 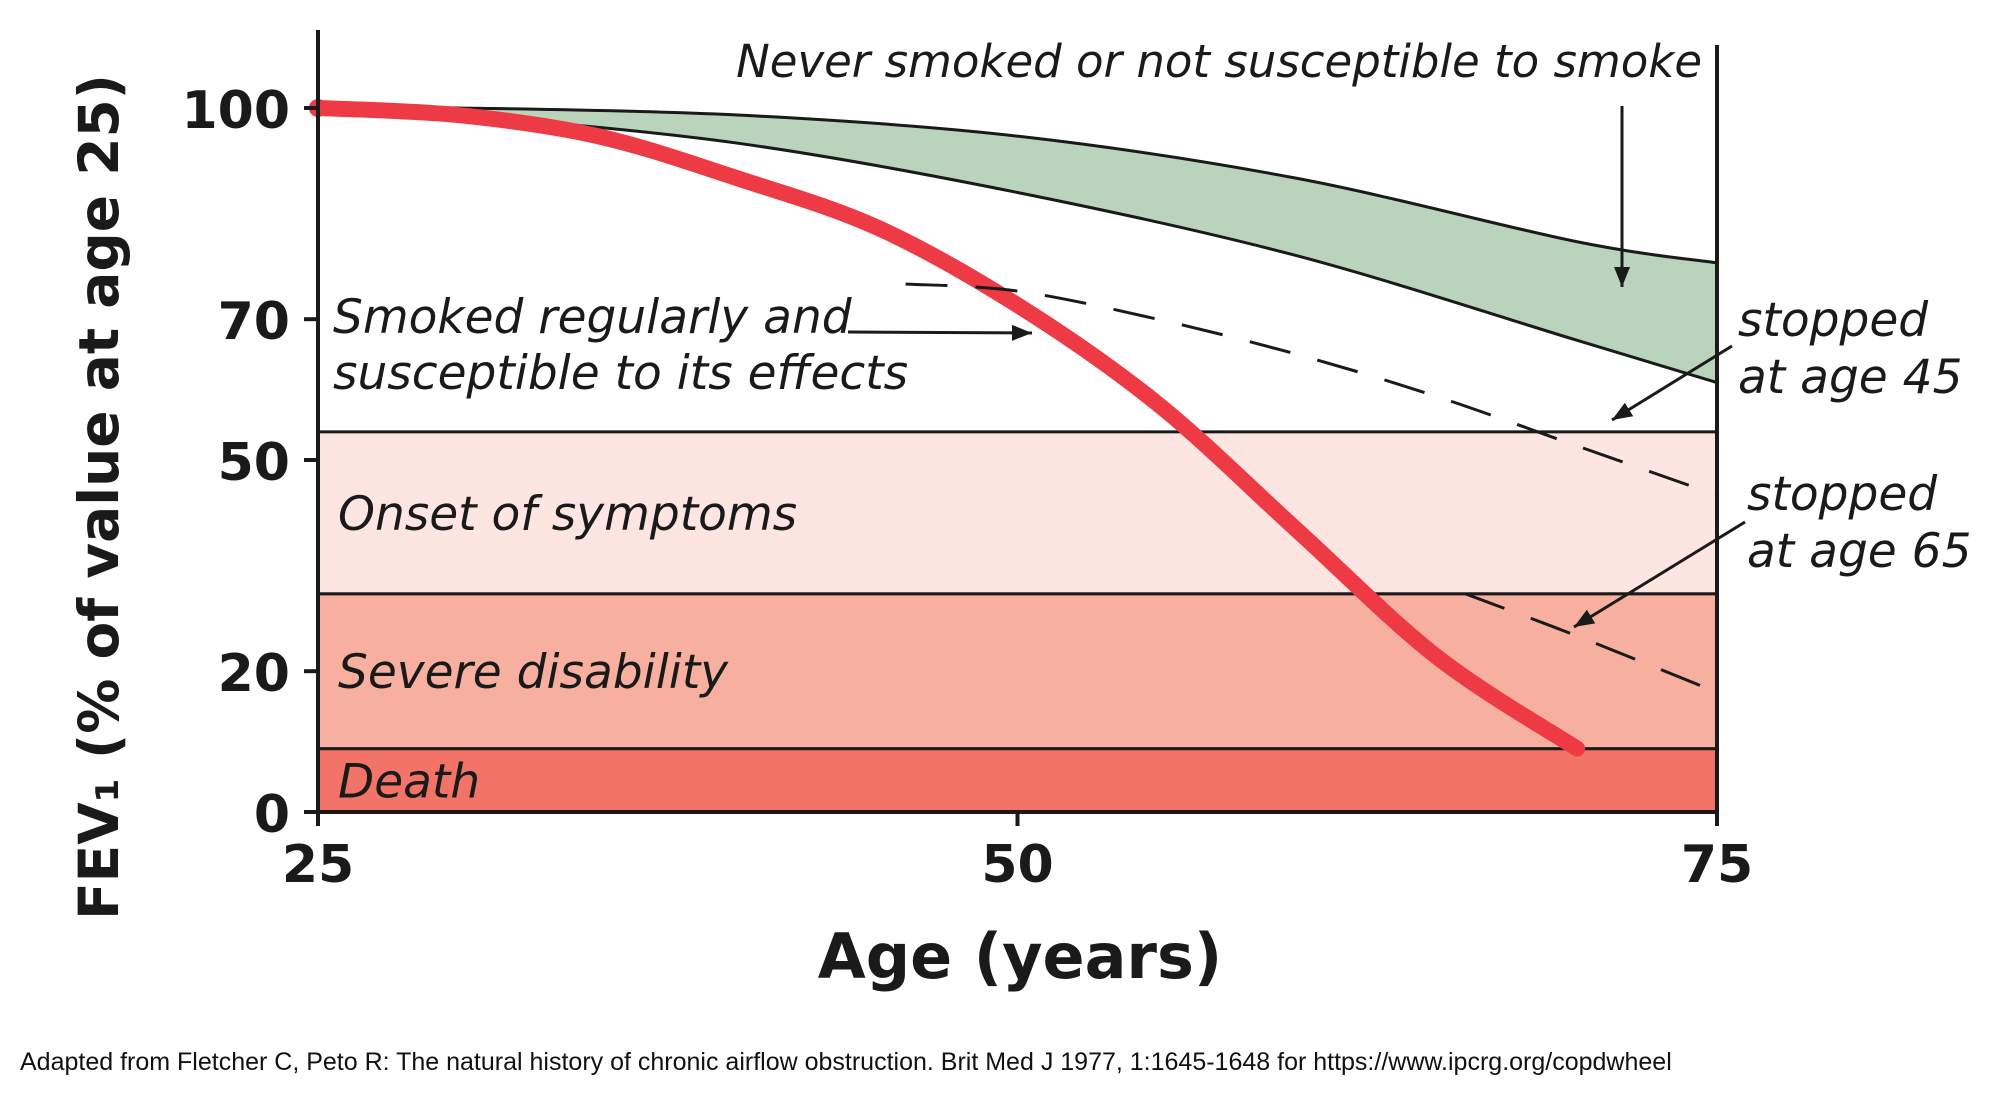 I want to click on y-tick-label-0: 0, so click(x=272, y=815).